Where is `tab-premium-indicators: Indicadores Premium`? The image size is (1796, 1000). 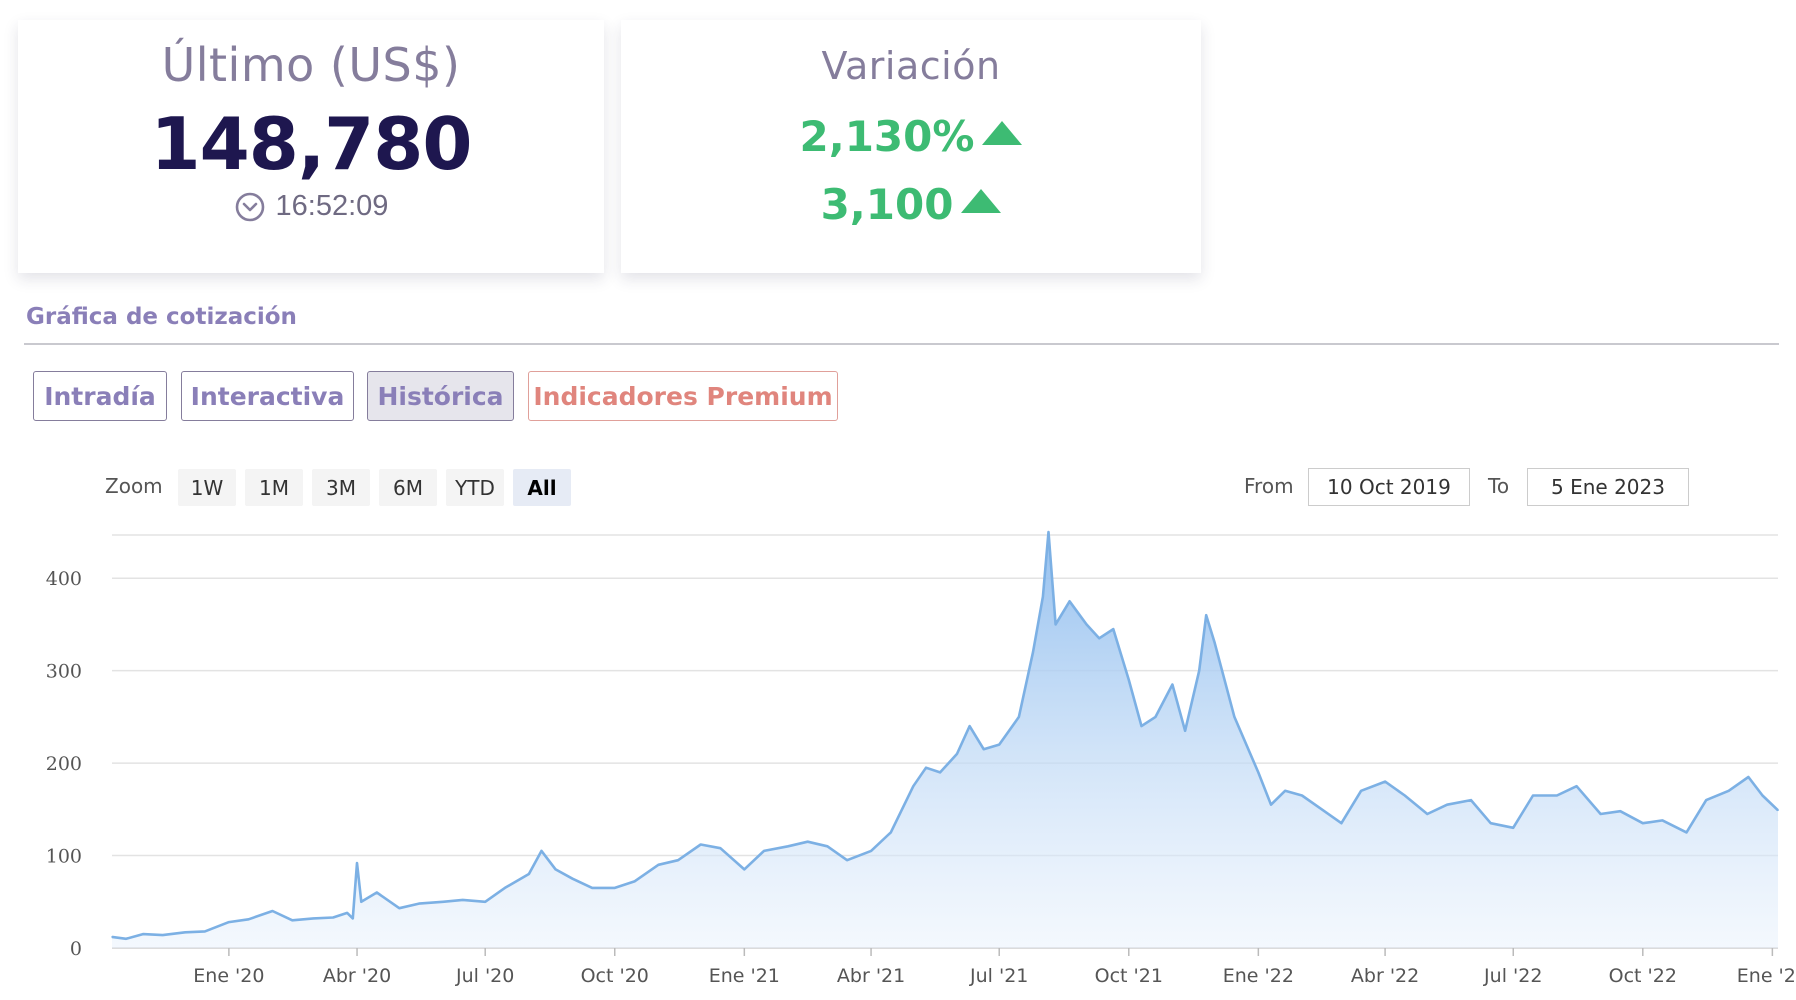
tab-premium-indicators: Indicadores Premium is located at coordinates (683, 396).